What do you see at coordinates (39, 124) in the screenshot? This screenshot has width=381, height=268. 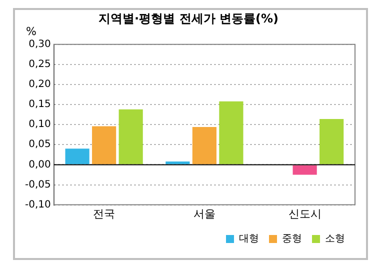 I see `y-tick-label: 0,10` at bounding box center [39, 124].